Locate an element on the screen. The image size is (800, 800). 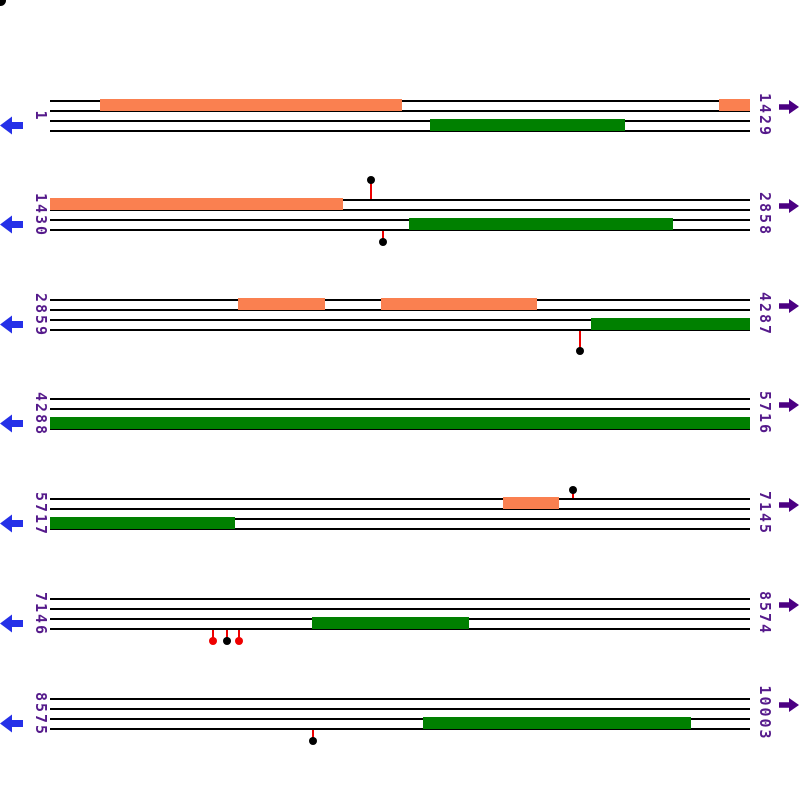
row-start-label: 5717 is located at coordinates (41, 514).